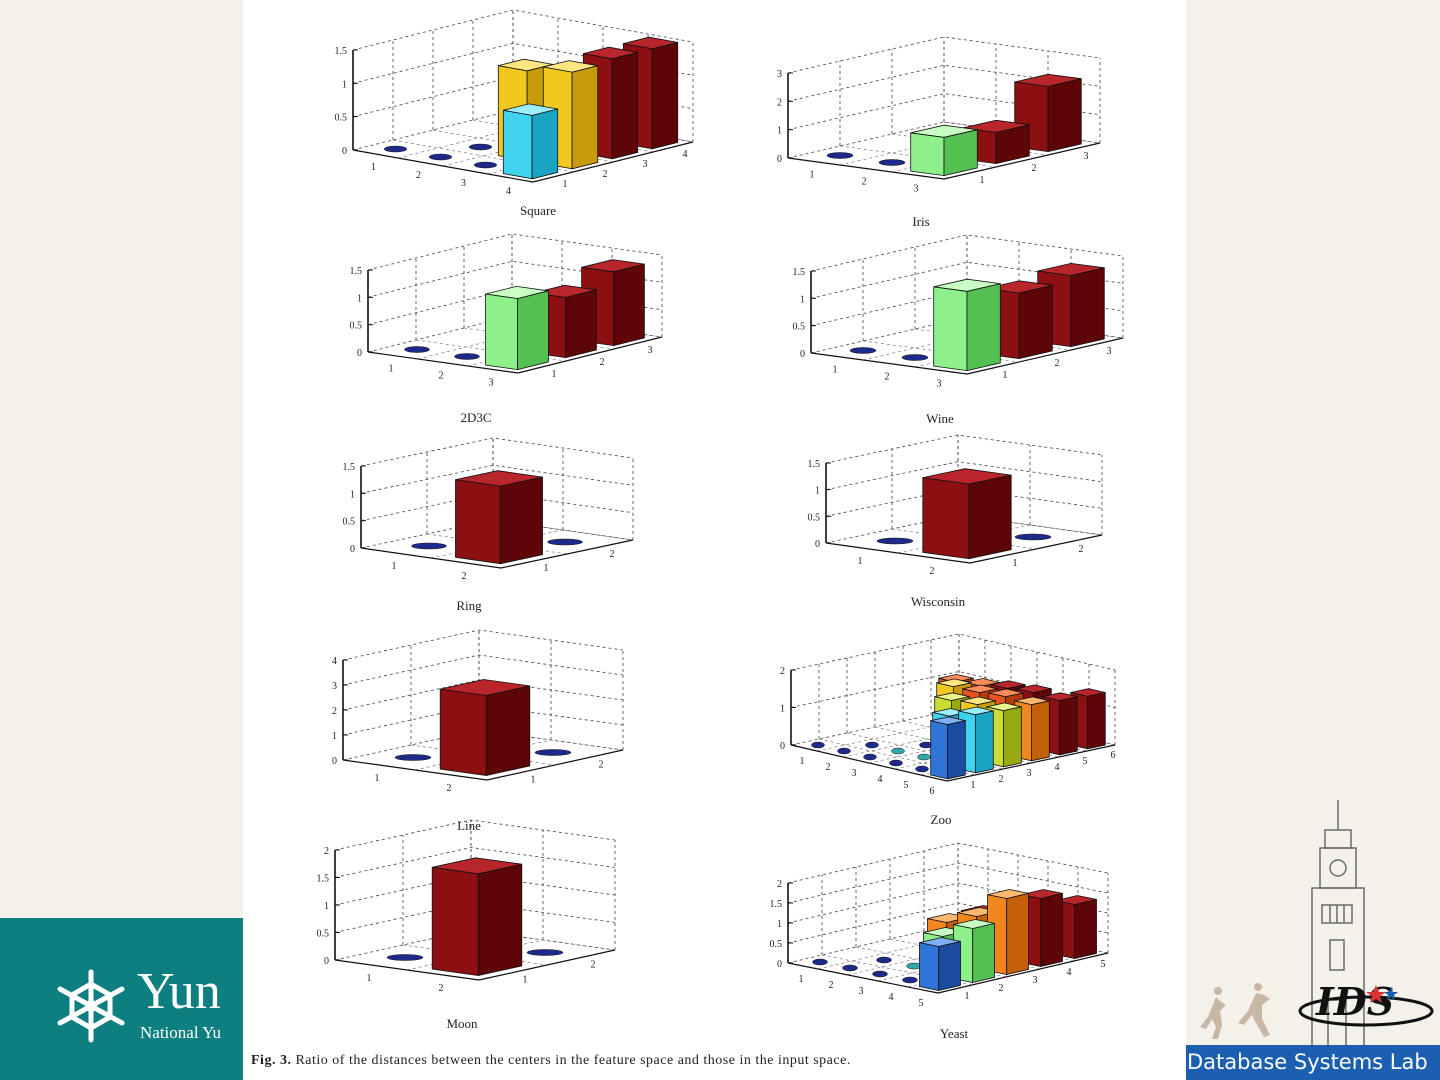 This screenshot has height=1080, width=1440. What do you see at coordinates (1313, 1062) in the screenshot?
I see `lab-name-label: Database Systems Lab` at bounding box center [1313, 1062].